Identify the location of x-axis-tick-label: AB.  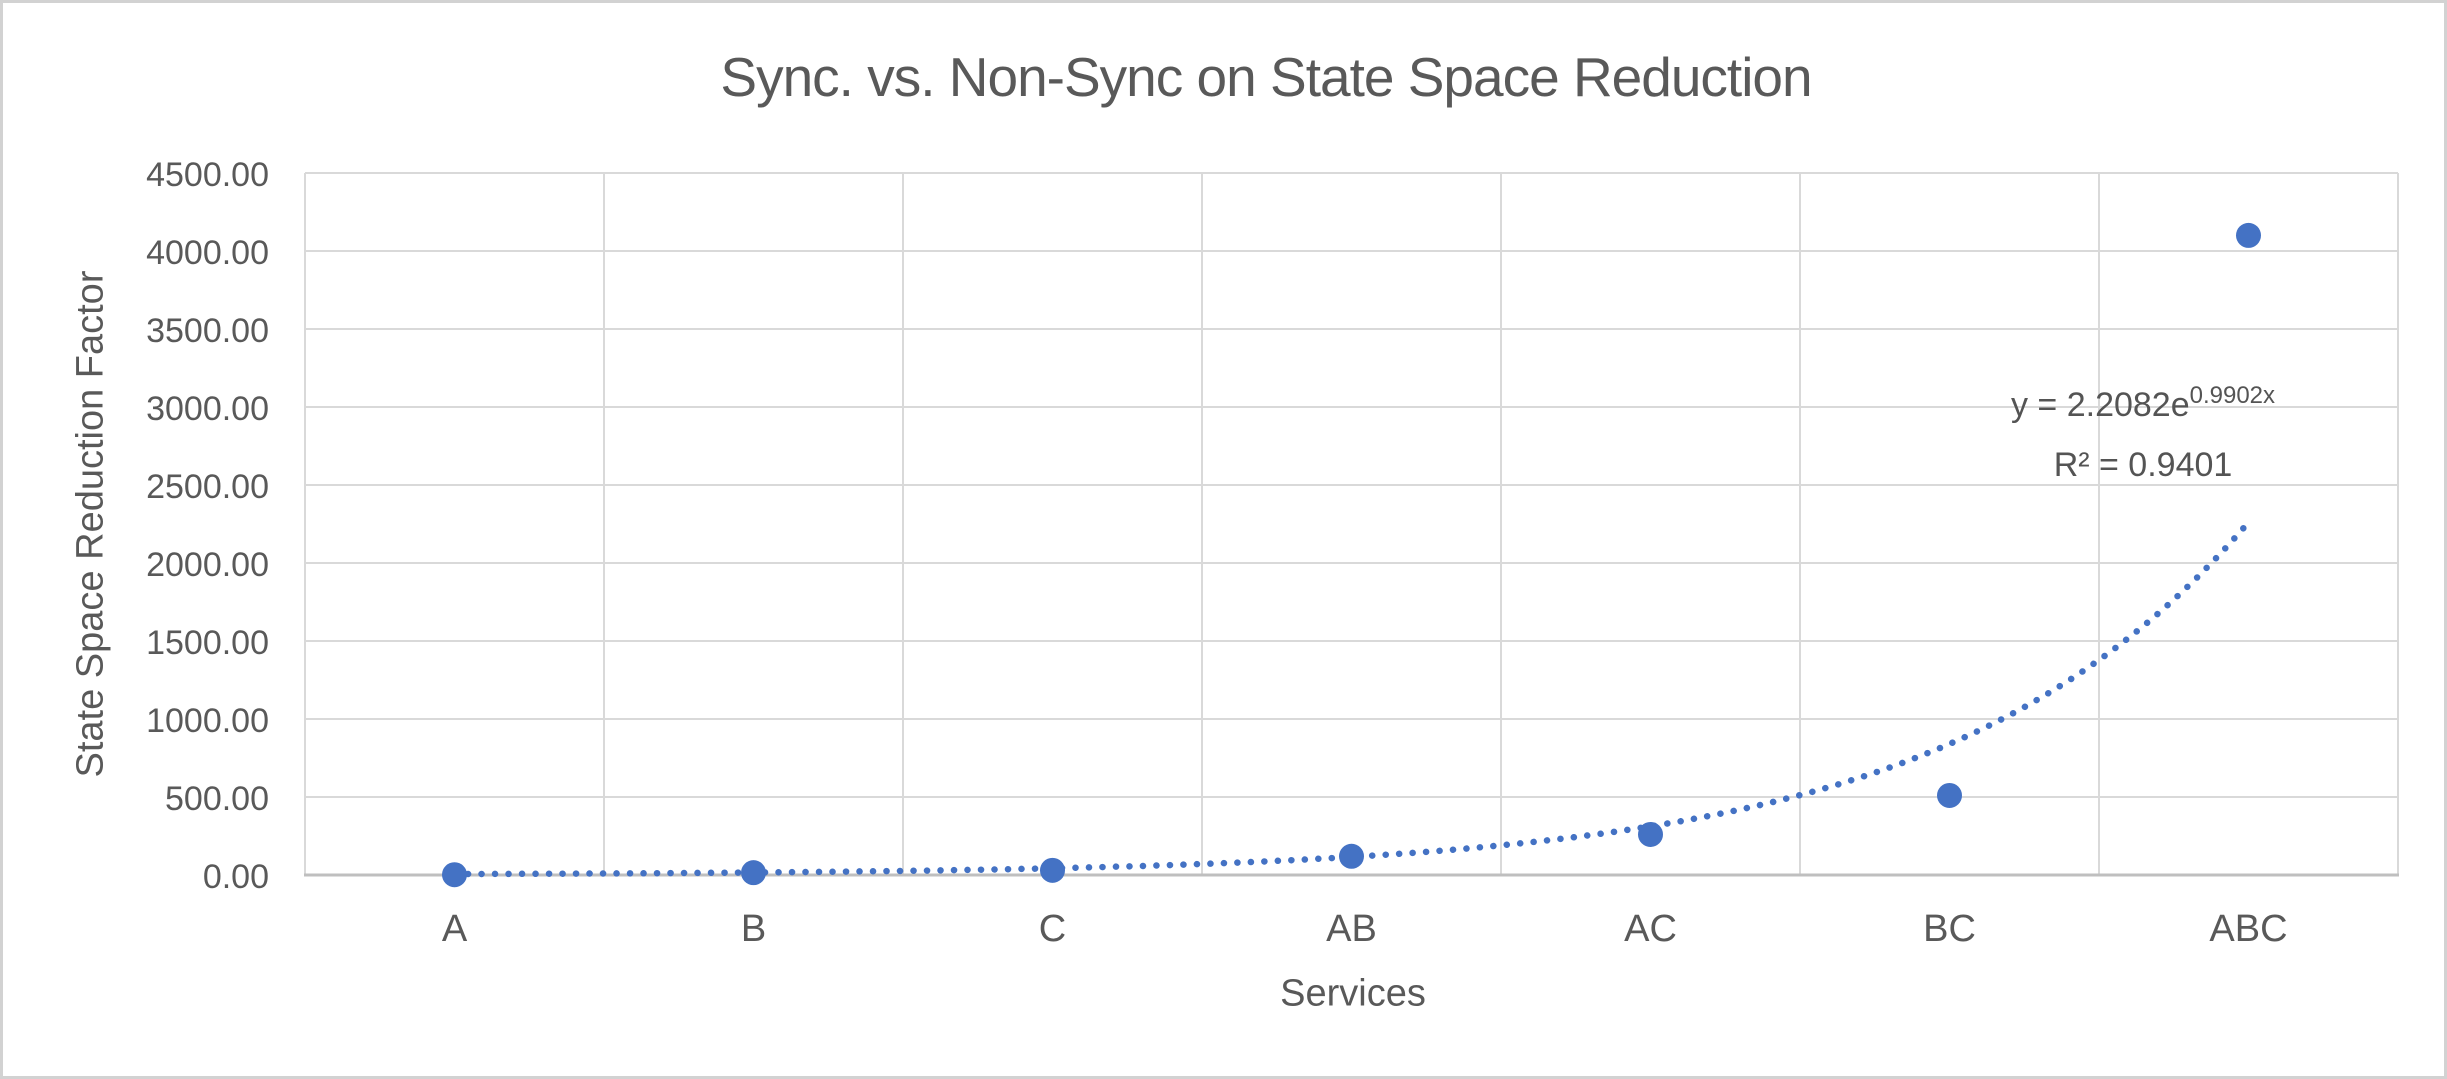
(1351, 929).